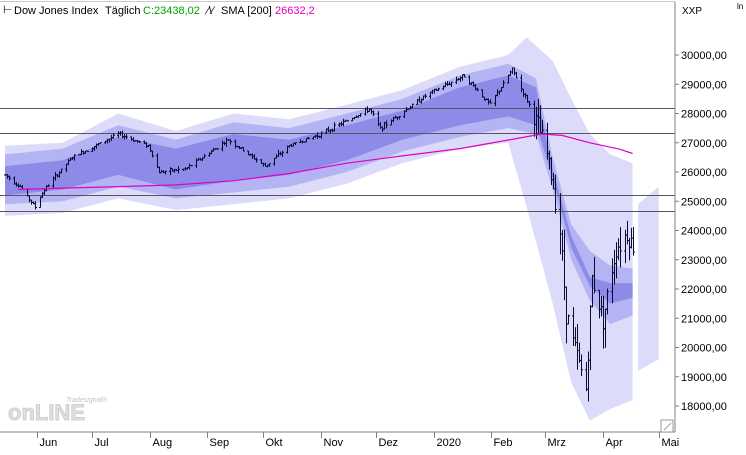  What do you see at coordinates (557, 443) in the screenshot?
I see `x-tick-label: Mrz` at bounding box center [557, 443].